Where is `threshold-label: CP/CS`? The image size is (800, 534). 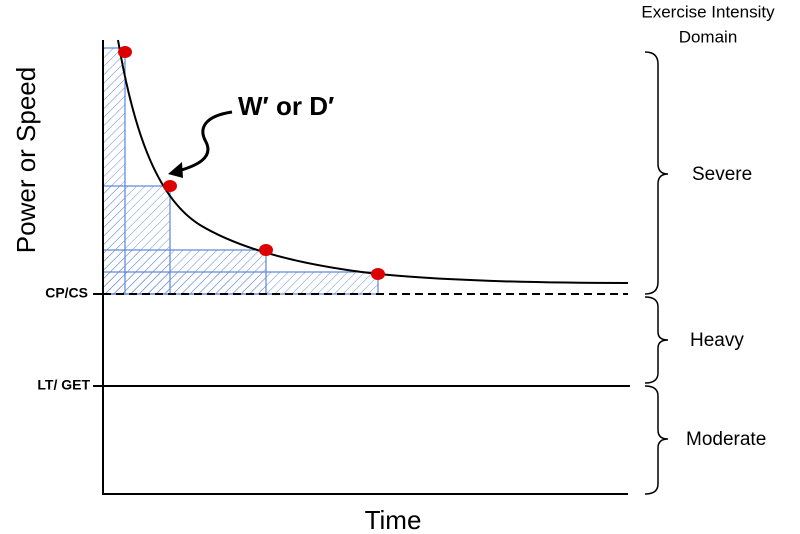 threshold-label: CP/CS is located at coordinates (66, 293).